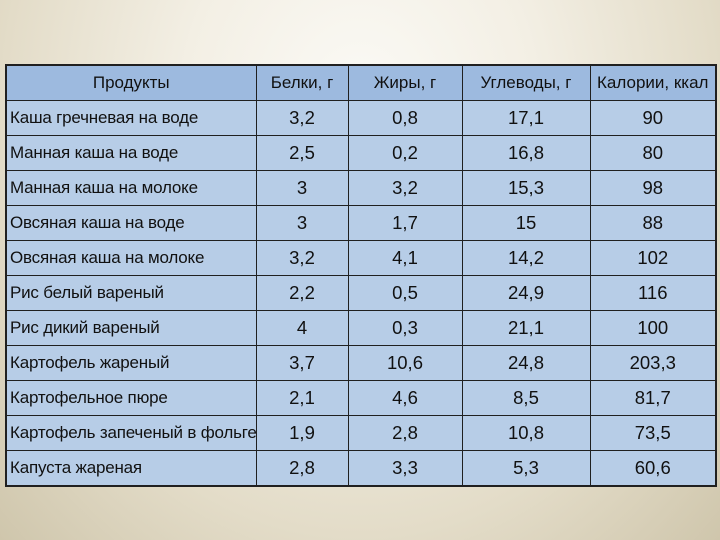 This screenshot has height=540, width=720. Describe the element at coordinates (131, 468) in the screenshot. I see `cell-product: Капуста жареная` at that location.